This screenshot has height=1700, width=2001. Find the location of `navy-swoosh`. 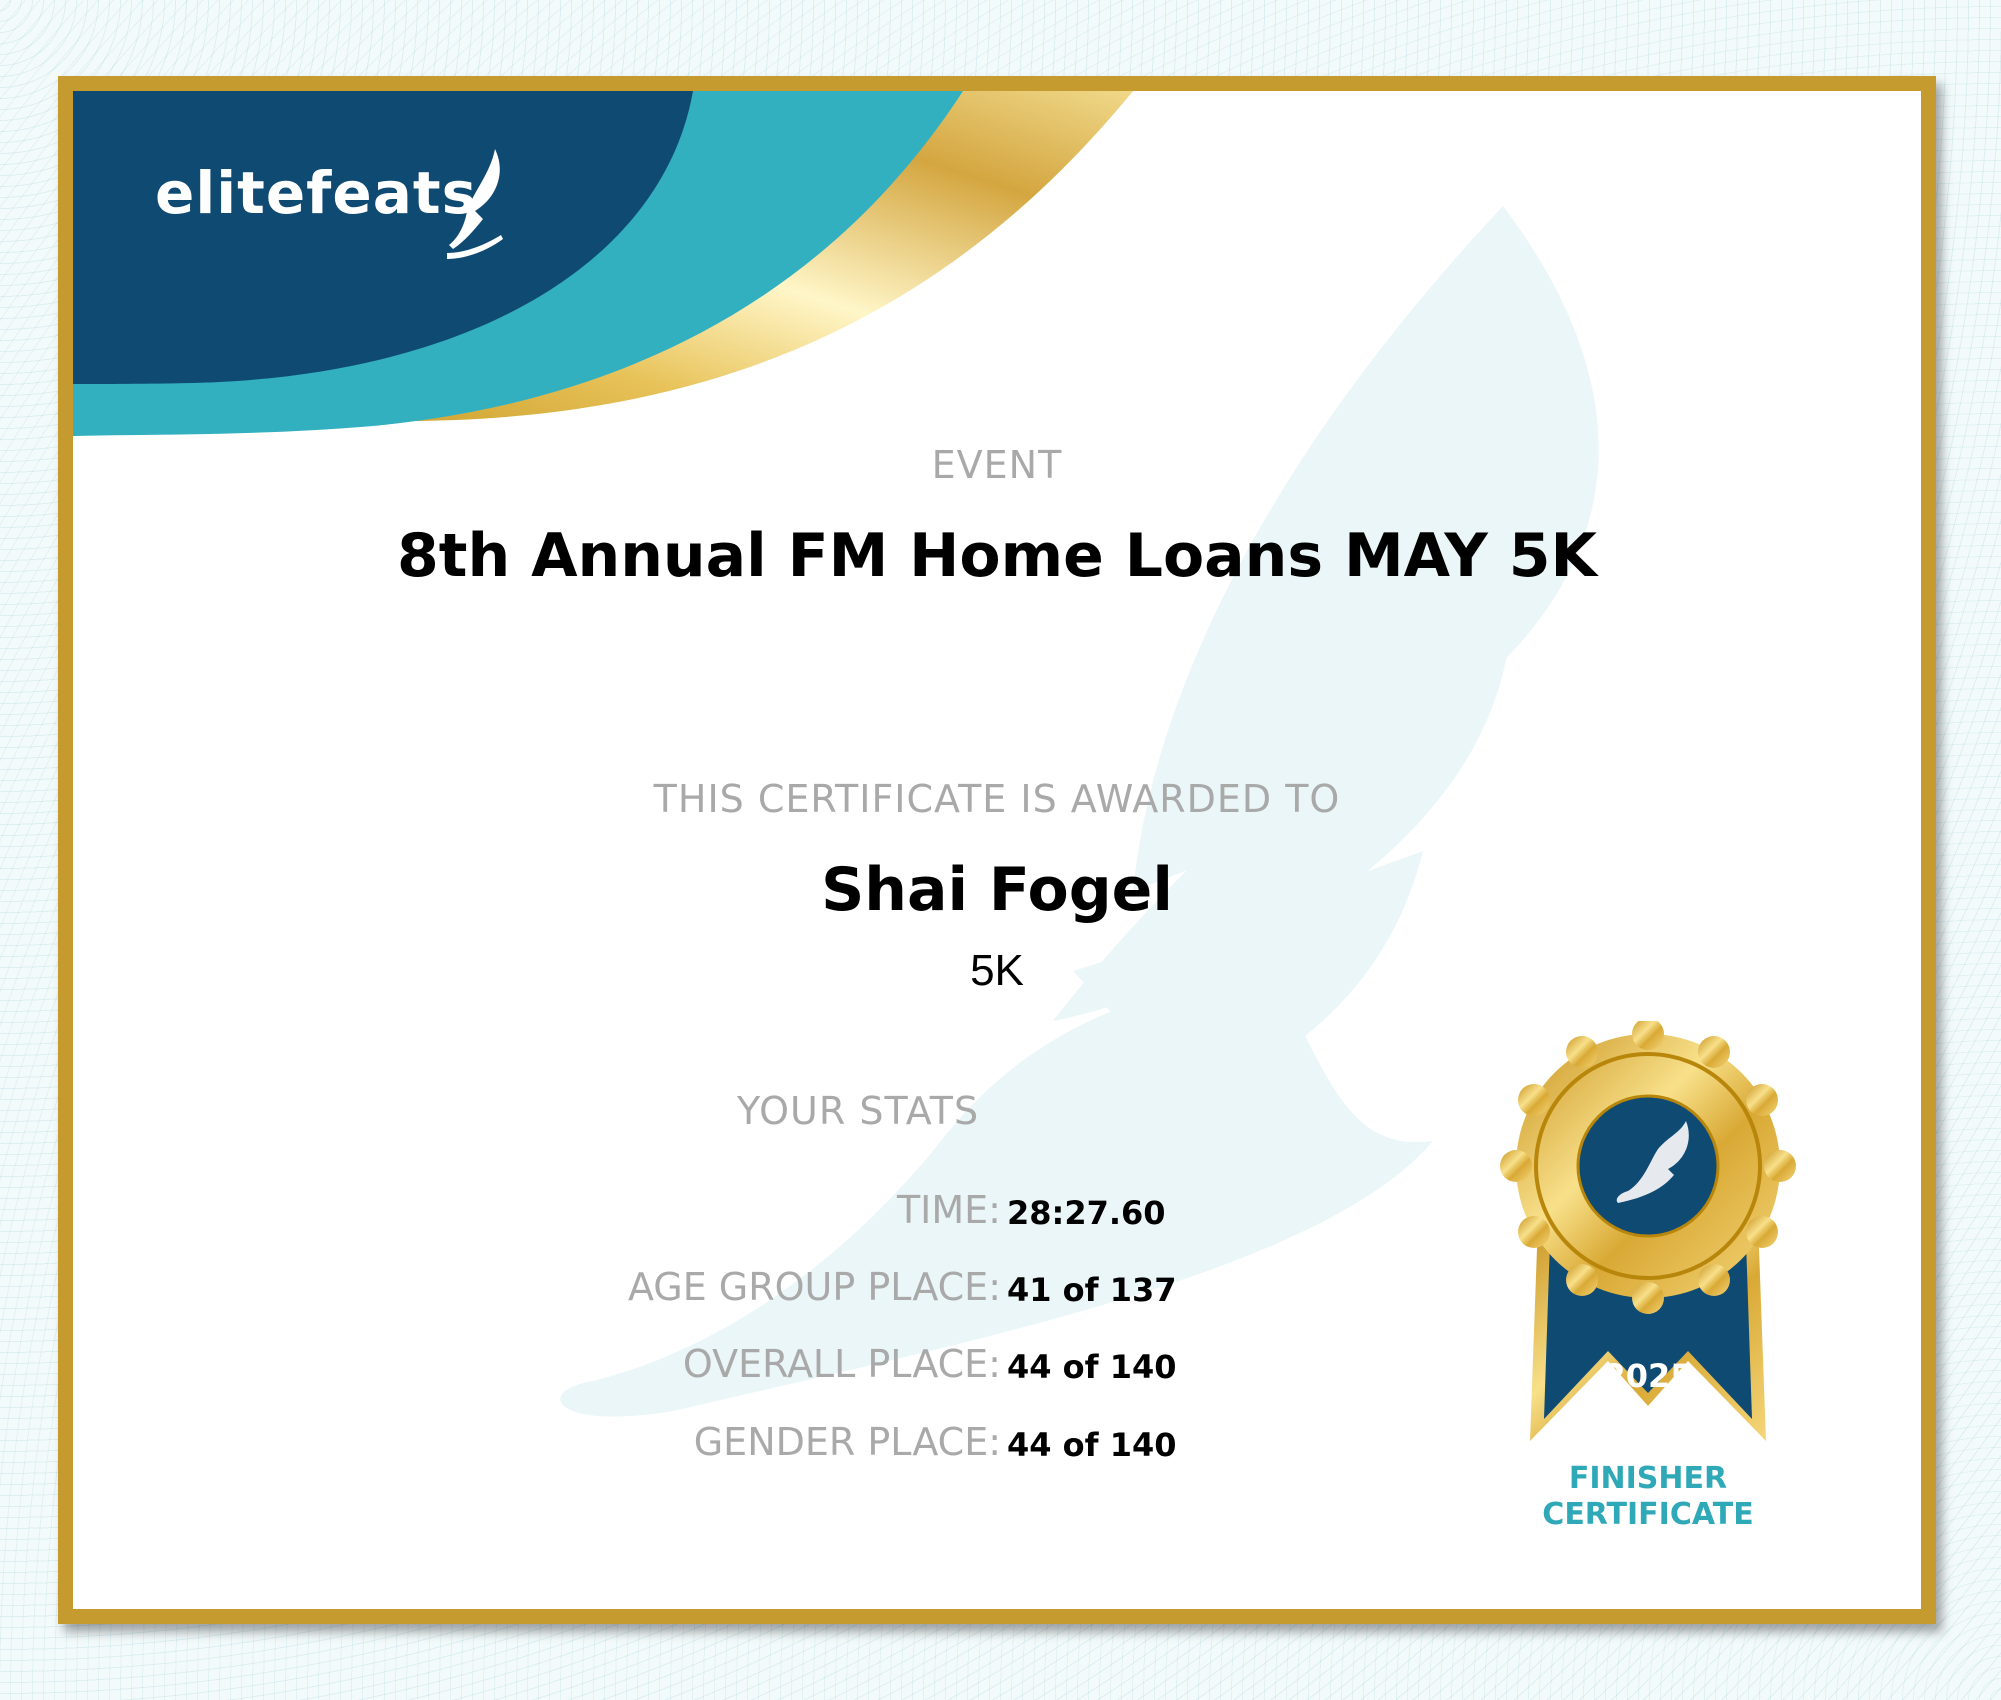

navy-swoosh is located at coordinates (383, 237).